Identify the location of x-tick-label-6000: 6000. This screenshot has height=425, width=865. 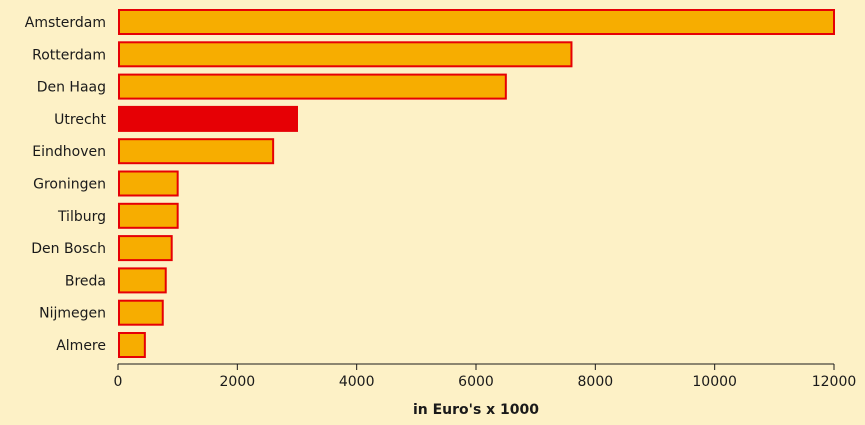
(476, 382).